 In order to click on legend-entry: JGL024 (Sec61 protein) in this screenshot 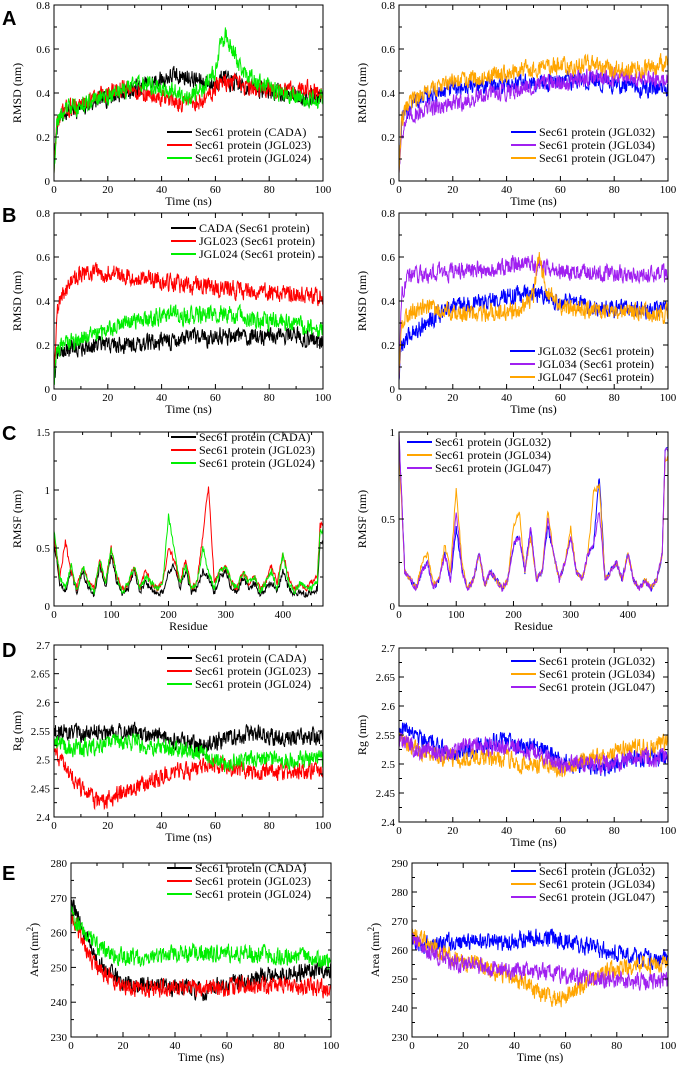, I will do `click(257, 254)`.